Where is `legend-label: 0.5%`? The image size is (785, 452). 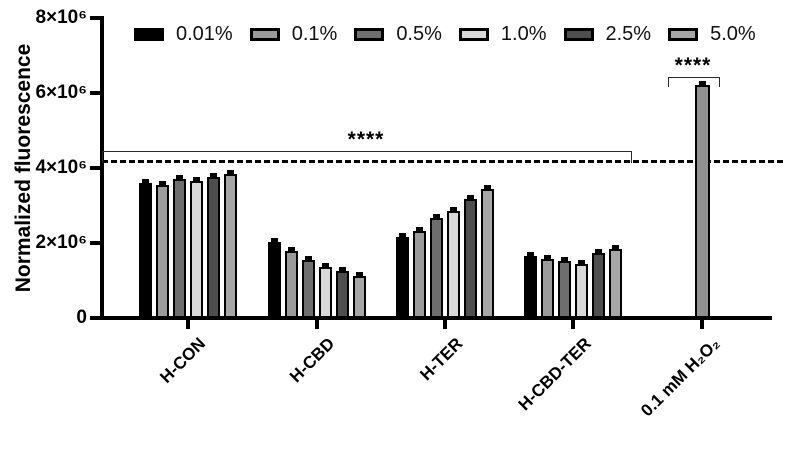
legend-label: 0.5% is located at coordinates (419, 34).